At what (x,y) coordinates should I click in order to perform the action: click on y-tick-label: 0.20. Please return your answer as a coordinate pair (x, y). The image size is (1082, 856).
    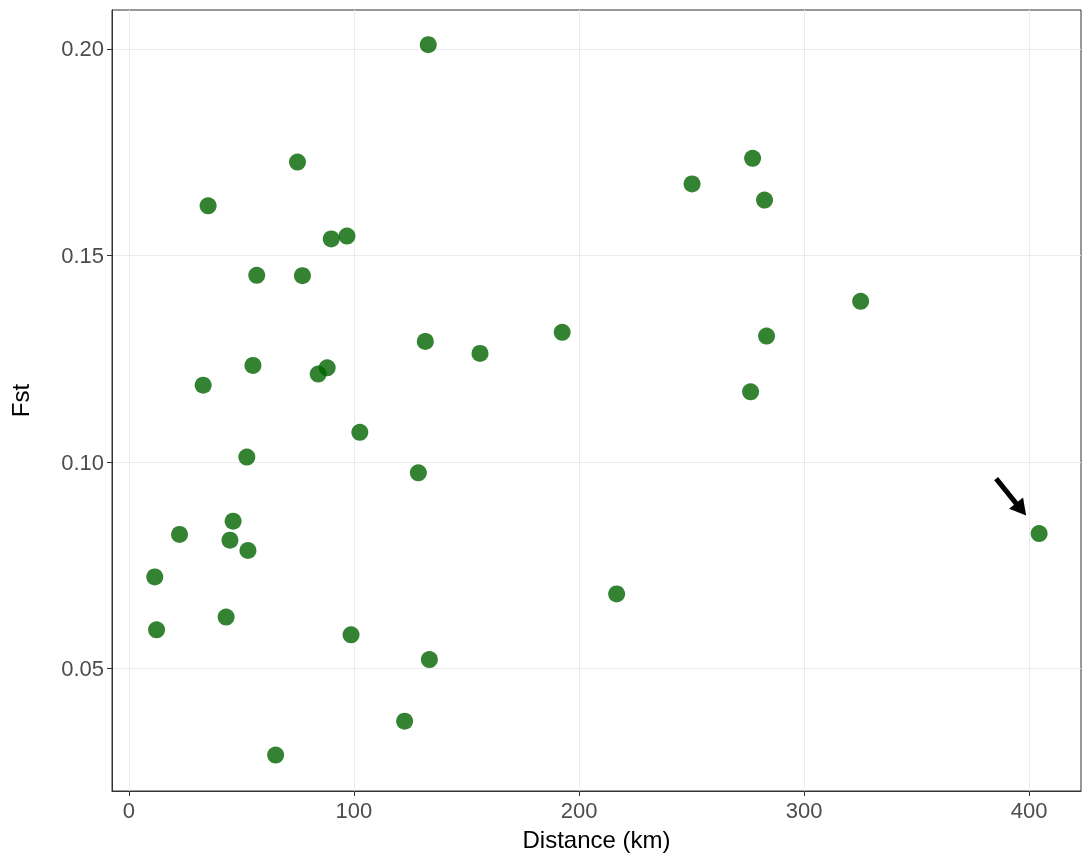
    Looking at the image, I should click on (82, 49).